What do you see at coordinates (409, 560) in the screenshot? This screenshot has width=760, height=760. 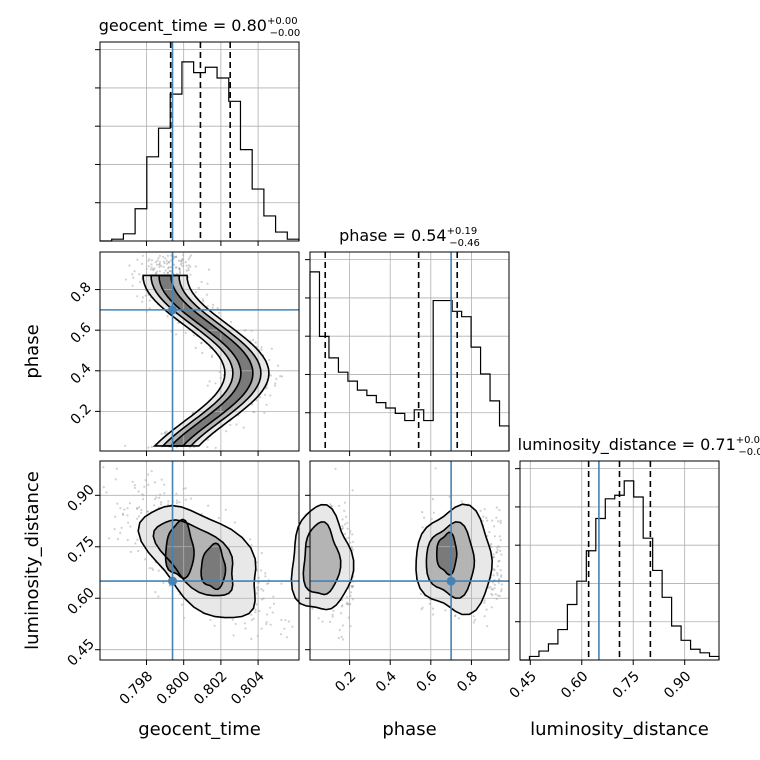 I see `panel-frame` at bounding box center [409, 560].